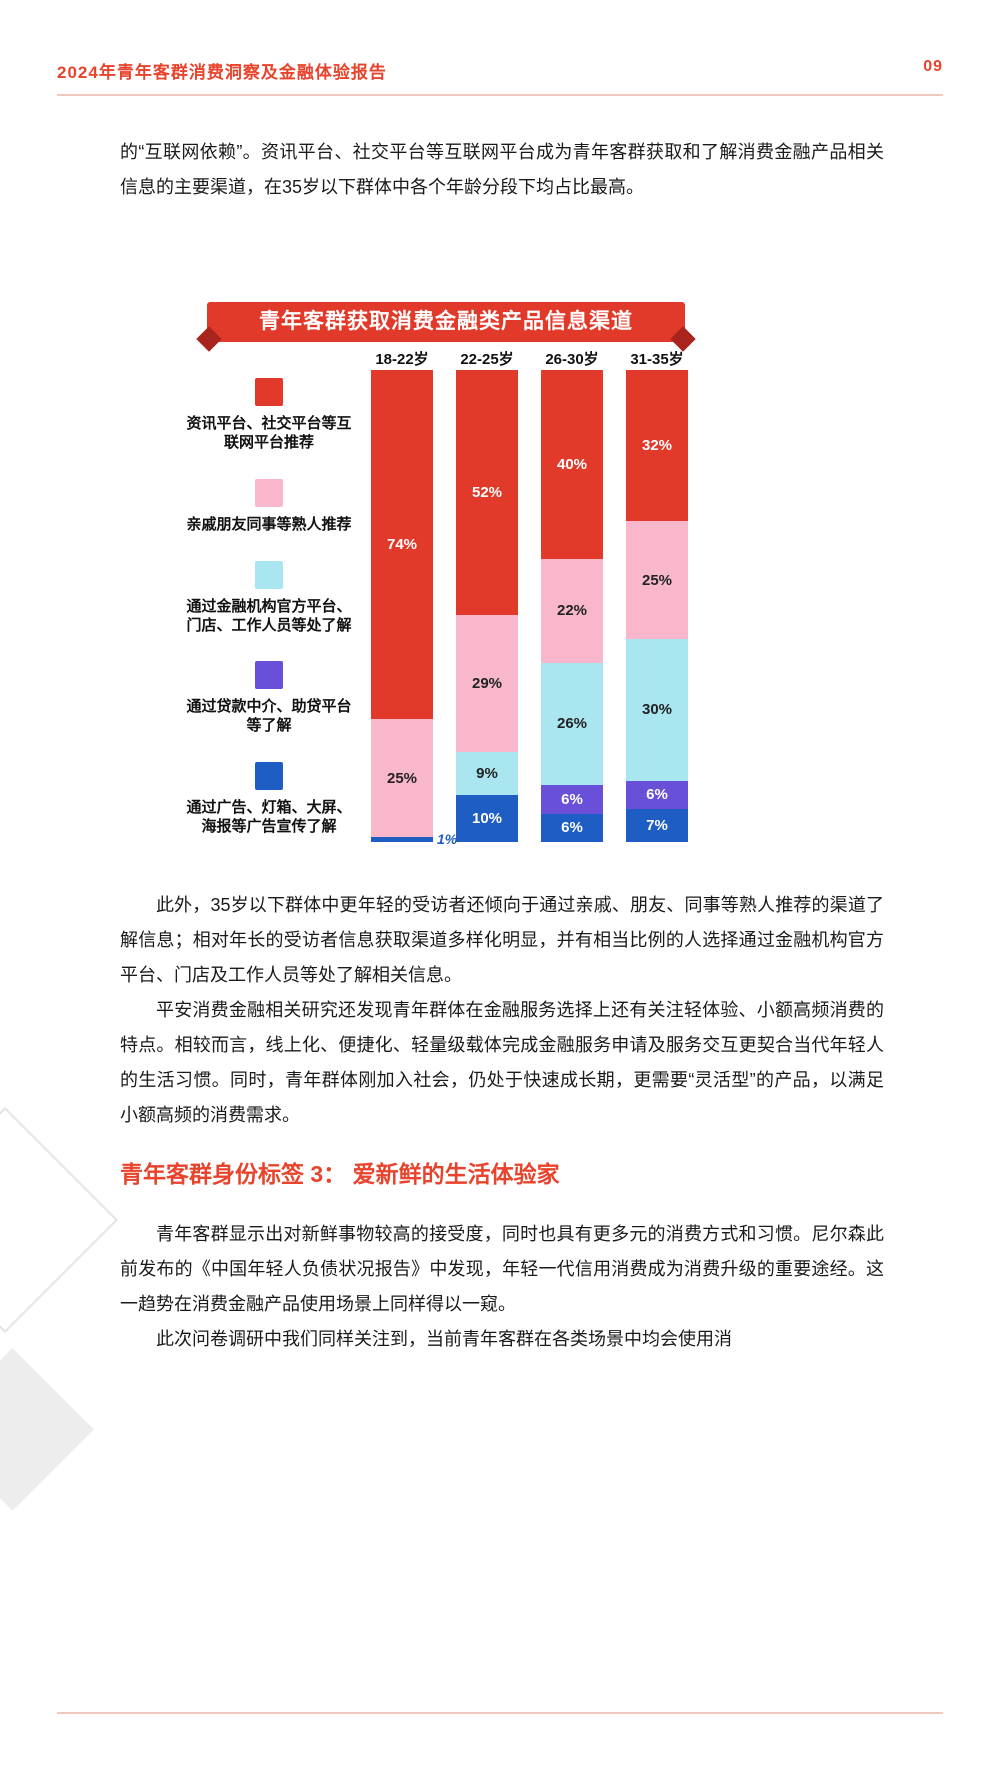  Describe the element at coordinates (402, 359) in the screenshot. I see `bar-category-label: 18-22岁` at that location.